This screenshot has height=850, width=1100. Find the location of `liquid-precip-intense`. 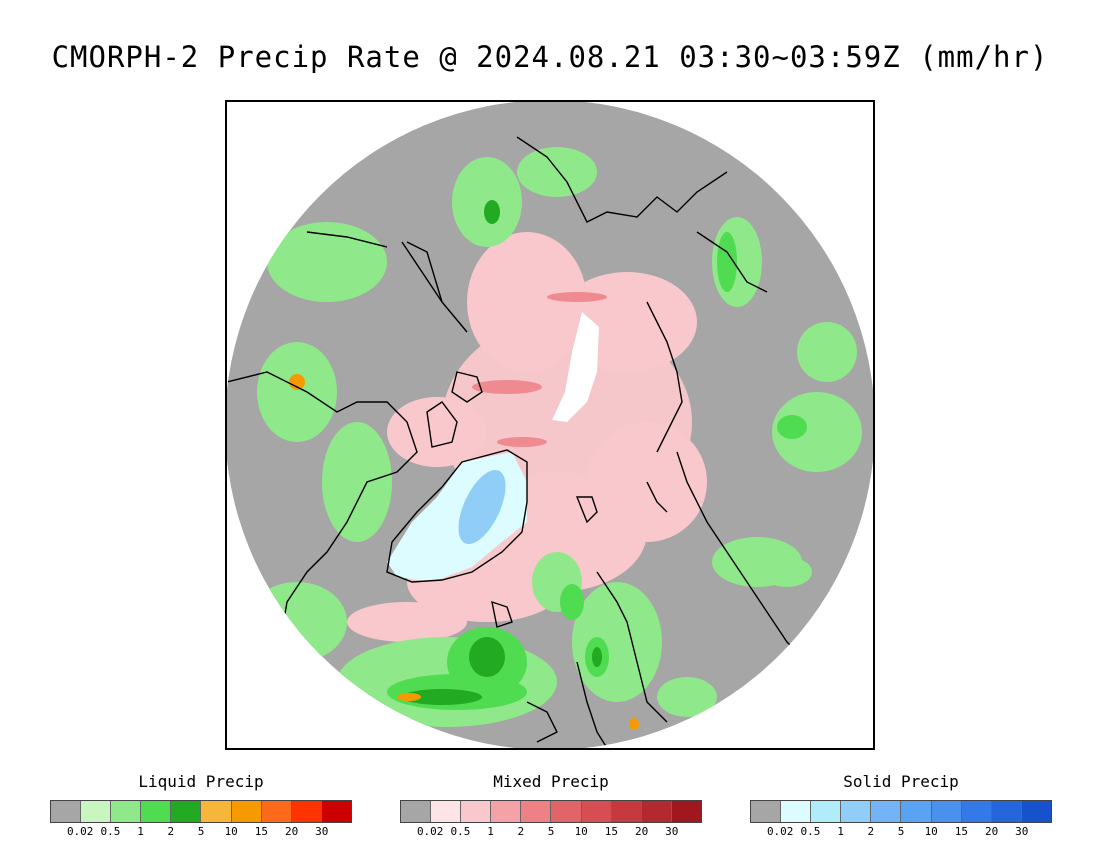

liquid-precip-intense is located at coordinates (464, 552).